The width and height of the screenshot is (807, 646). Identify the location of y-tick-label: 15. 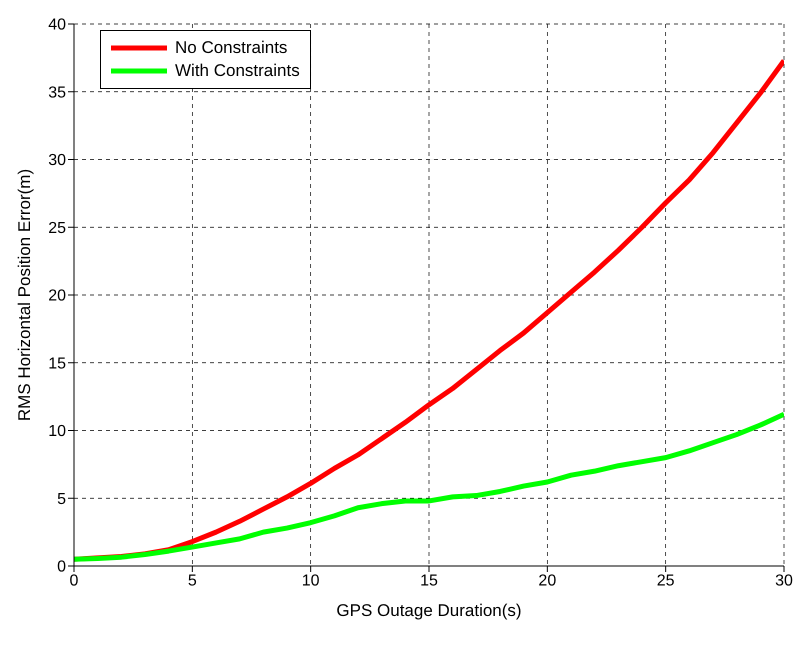
(57, 363).